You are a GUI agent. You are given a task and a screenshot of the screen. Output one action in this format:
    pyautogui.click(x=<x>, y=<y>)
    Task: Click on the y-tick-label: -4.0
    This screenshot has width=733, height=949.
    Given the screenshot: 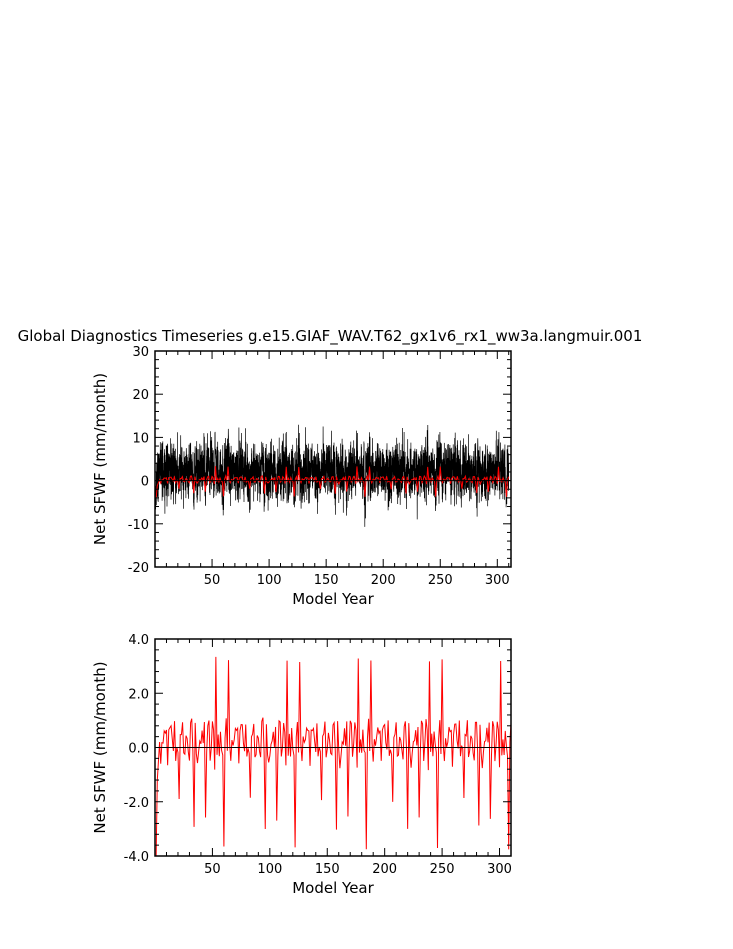 What is the action you would take?
    pyautogui.click(x=136, y=857)
    